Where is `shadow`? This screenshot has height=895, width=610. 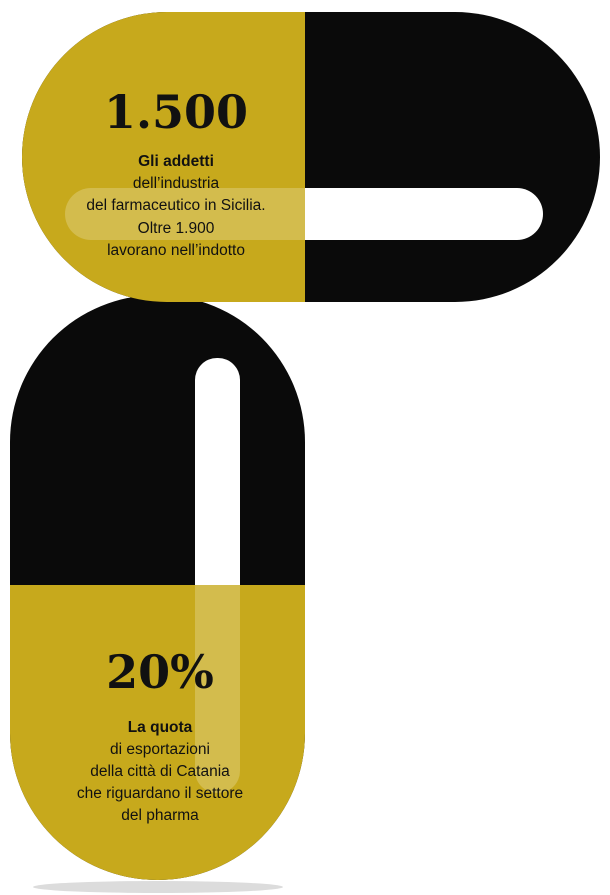
shadow is located at coordinates (158, 887).